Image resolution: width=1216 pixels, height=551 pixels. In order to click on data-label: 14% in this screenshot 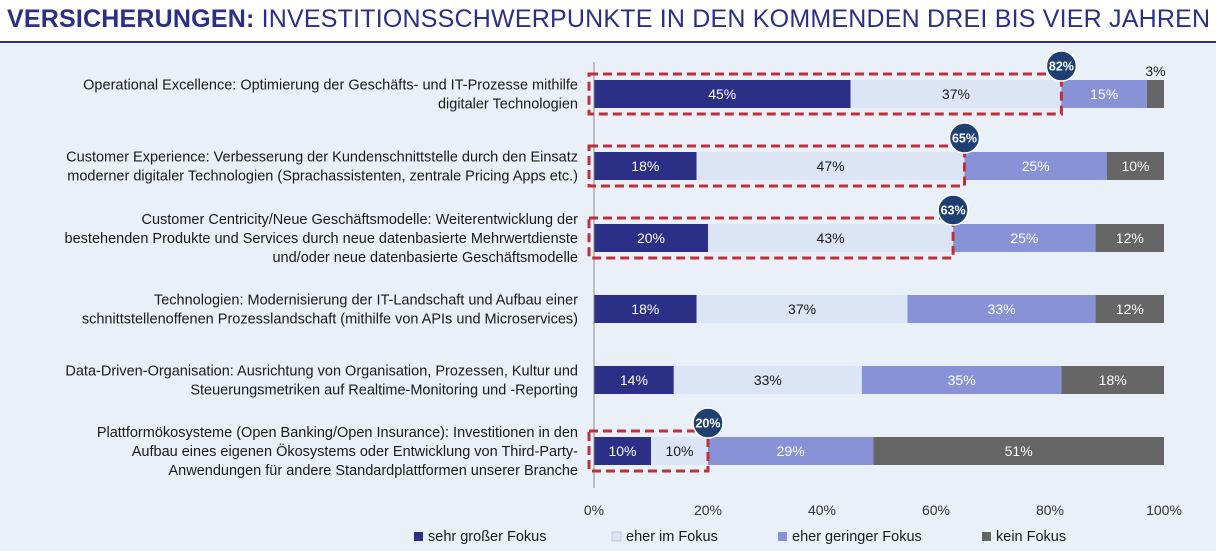, I will do `click(634, 380)`.